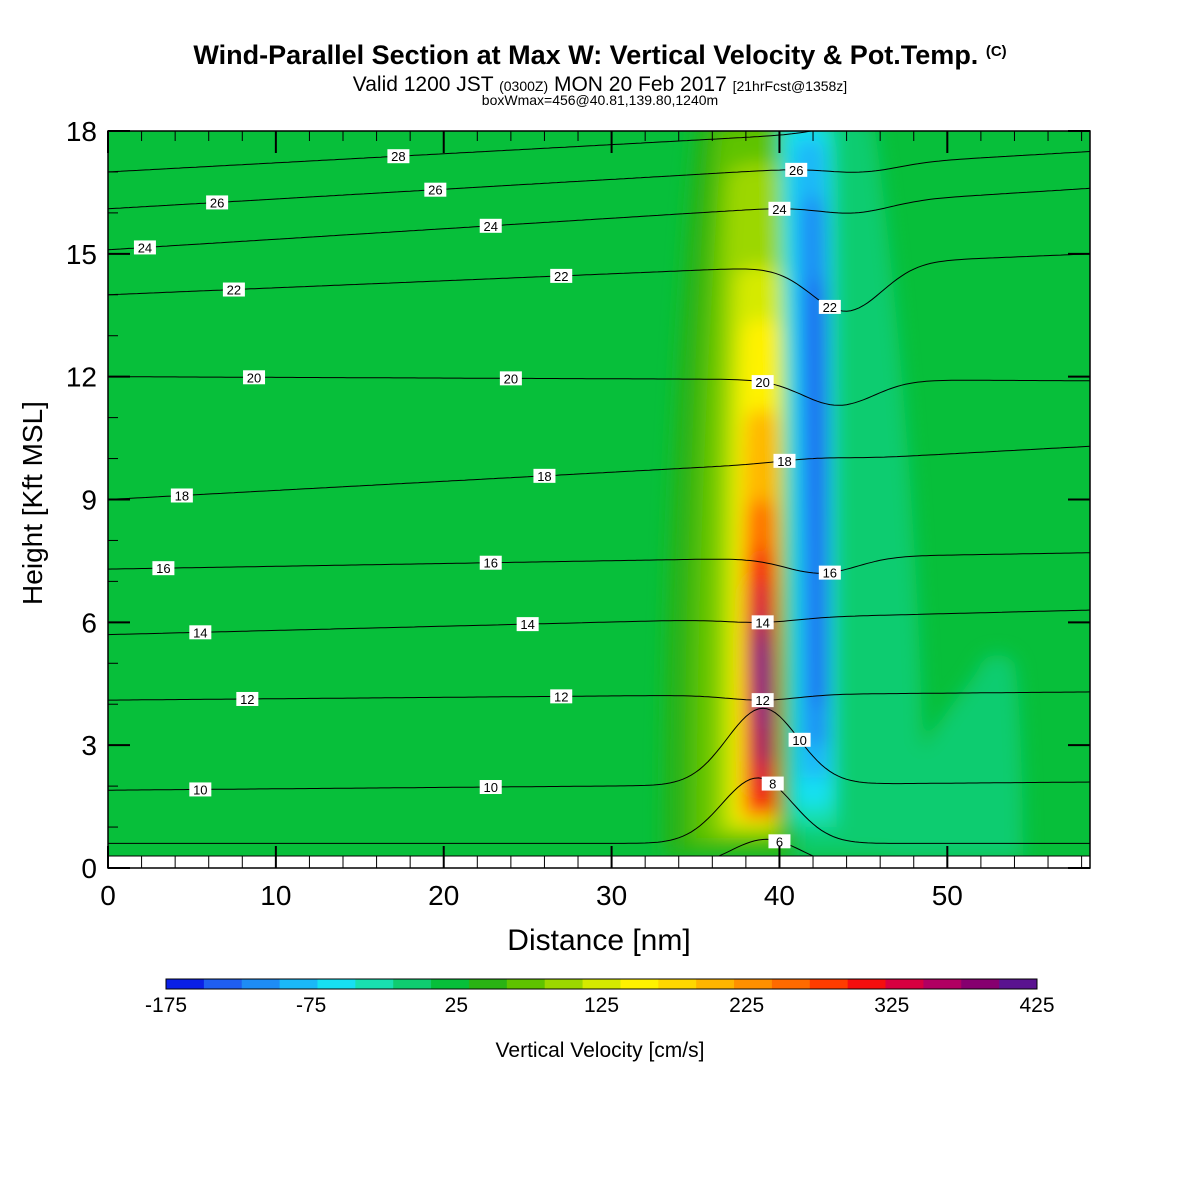  I want to click on colorbar-tick-label: -75, so click(311, 1005).